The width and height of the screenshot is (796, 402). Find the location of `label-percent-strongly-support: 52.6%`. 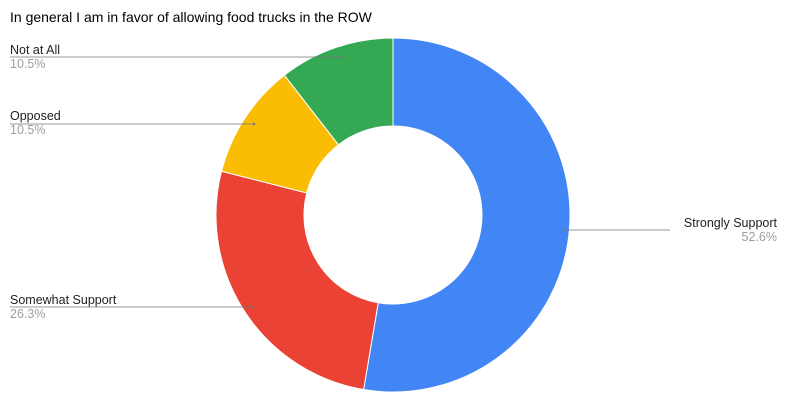

label-percent-strongly-support: 52.6% is located at coordinates (759, 237).